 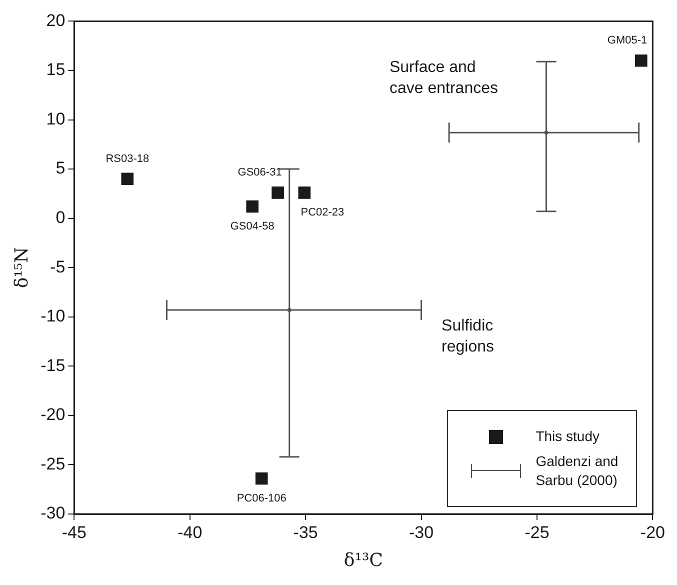 What do you see at coordinates (53, 464) in the screenshot?
I see `y-tick-label: -25` at bounding box center [53, 464].